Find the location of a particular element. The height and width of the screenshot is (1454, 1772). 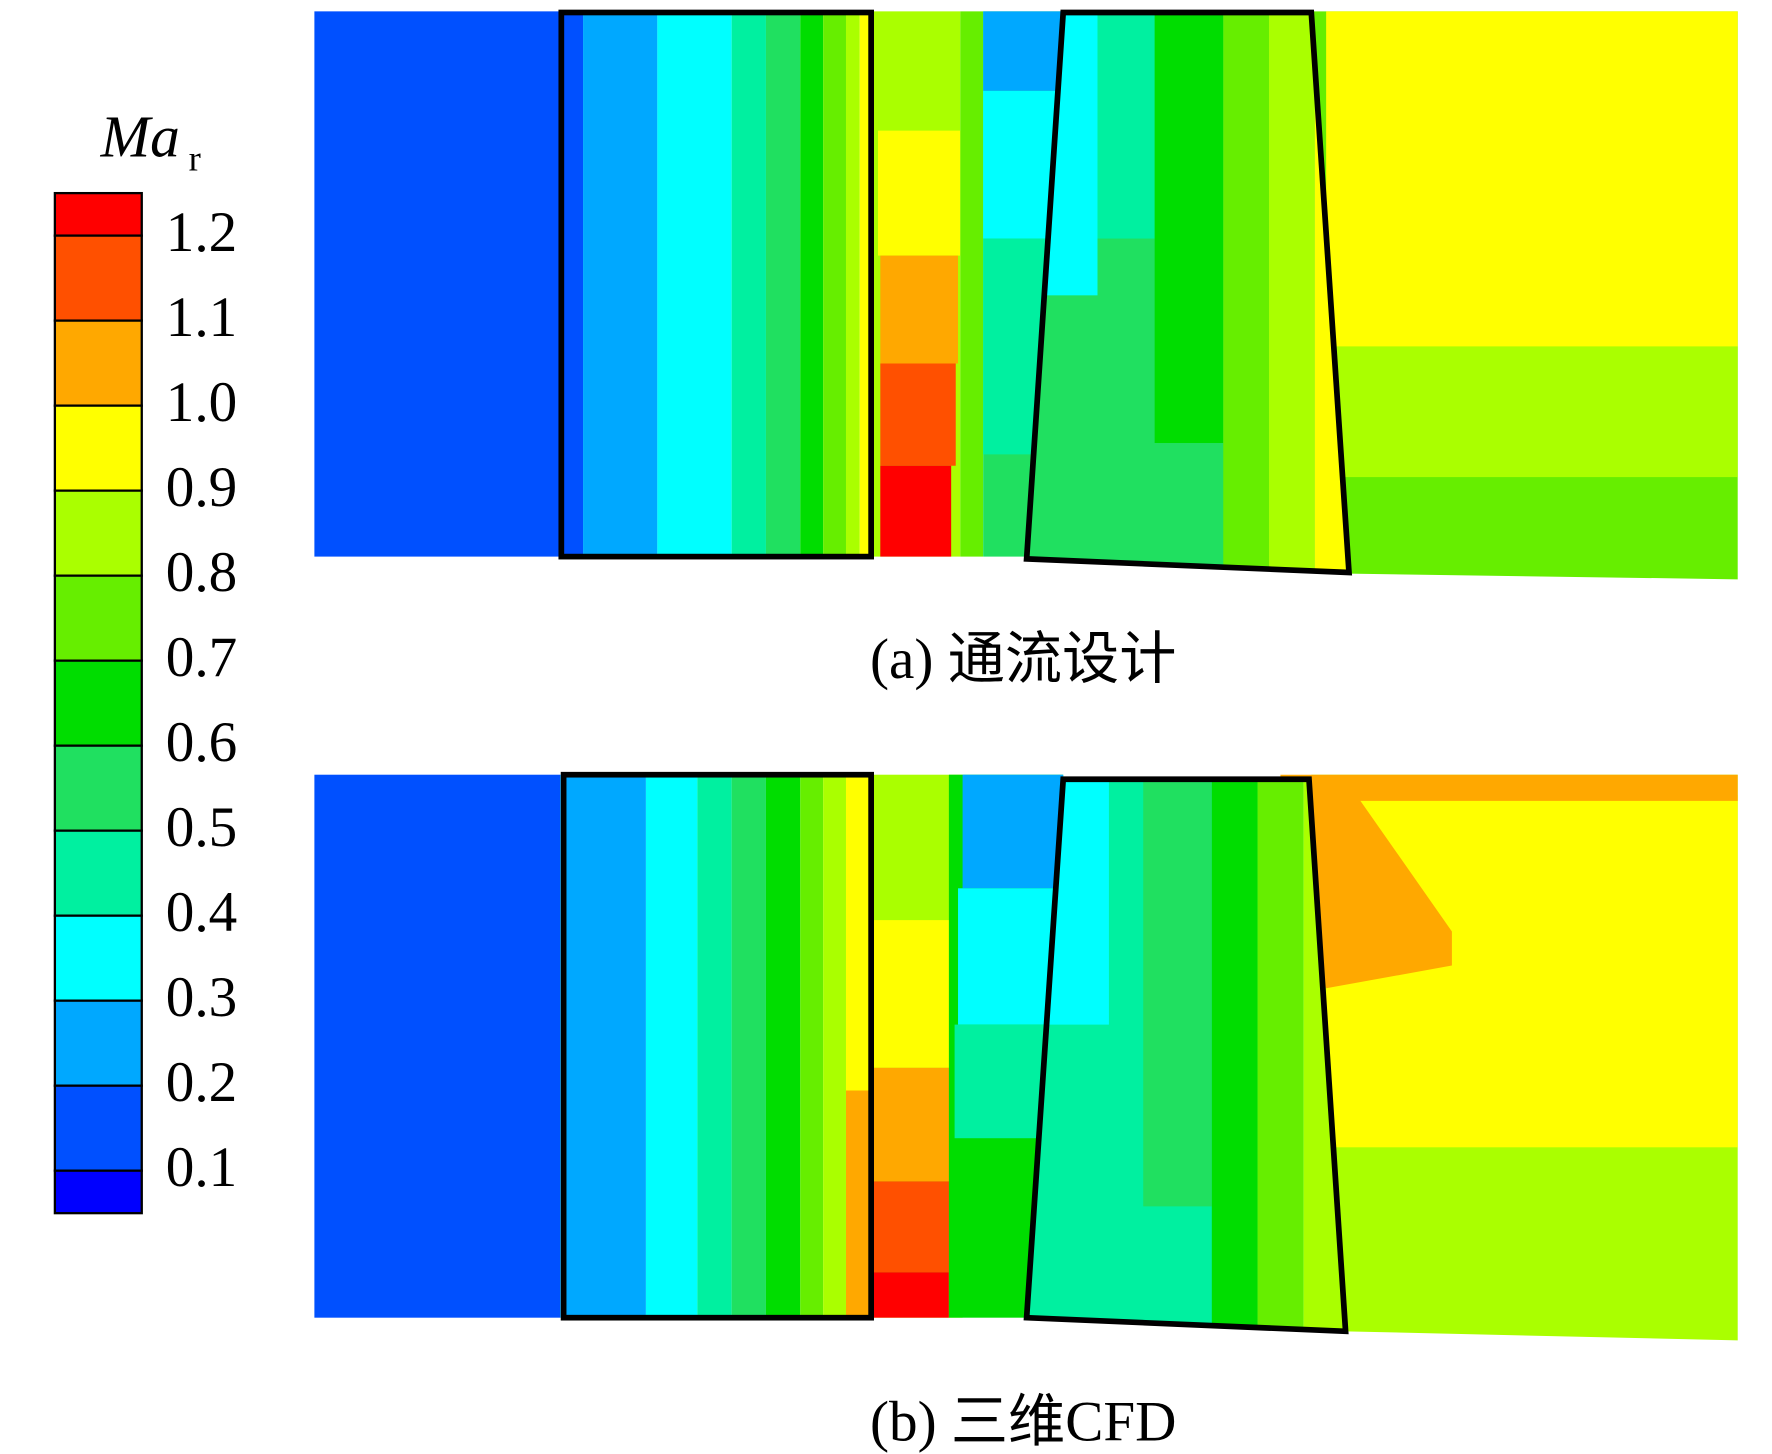

colorbar-label: 0.6 is located at coordinates (201, 742).